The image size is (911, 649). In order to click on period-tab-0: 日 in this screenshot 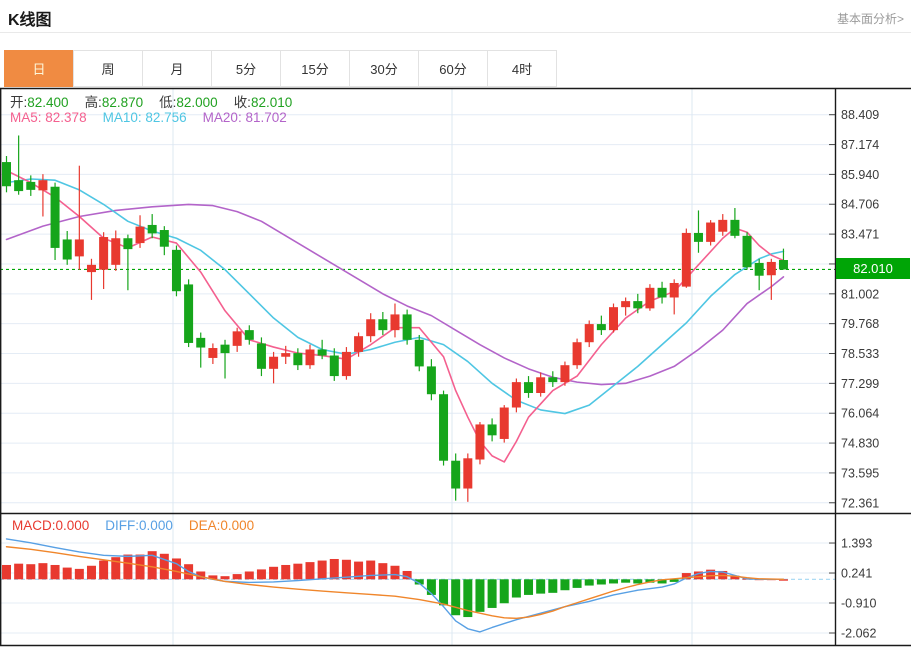, I will do `click(39, 68)`.